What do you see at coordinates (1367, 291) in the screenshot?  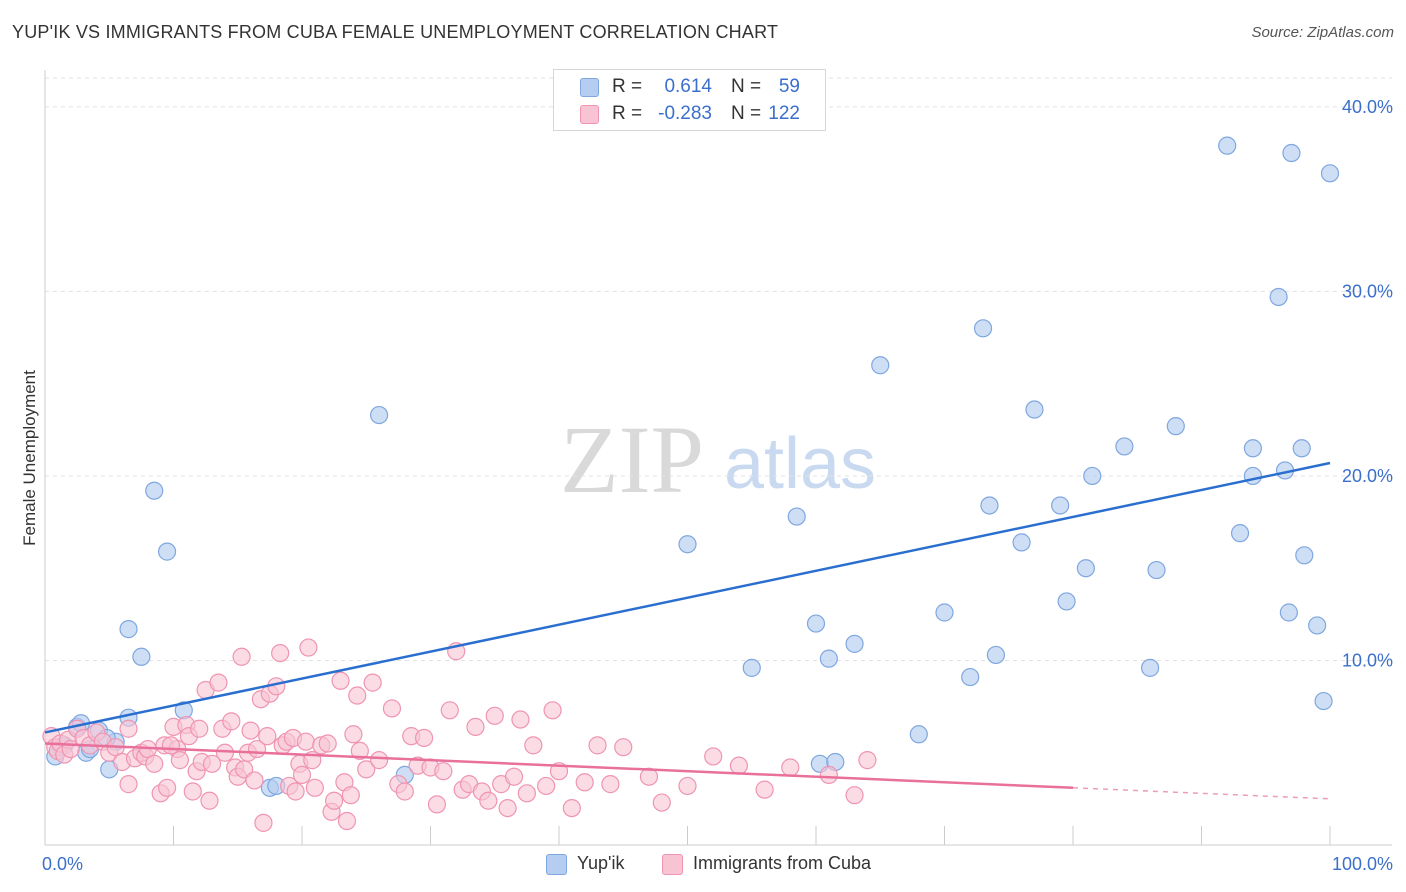 I see `y-tick-label: 30.0%` at bounding box center [1367, 291].